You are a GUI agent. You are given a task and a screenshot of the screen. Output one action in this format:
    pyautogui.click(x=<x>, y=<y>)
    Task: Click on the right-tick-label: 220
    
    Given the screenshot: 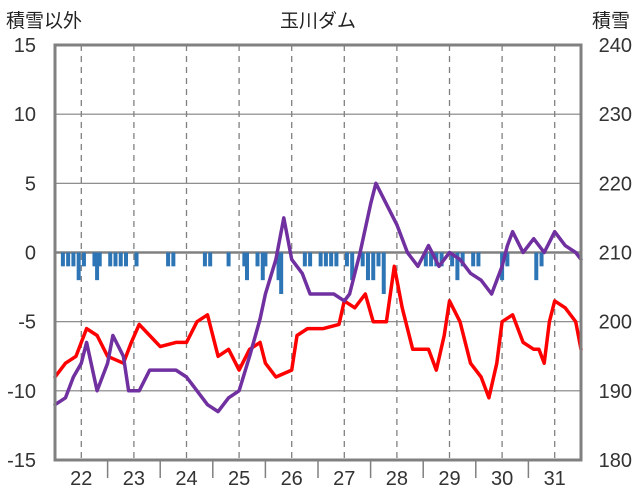 What is the action you would take?
    pyautogui.click(x=615, y=184)
    